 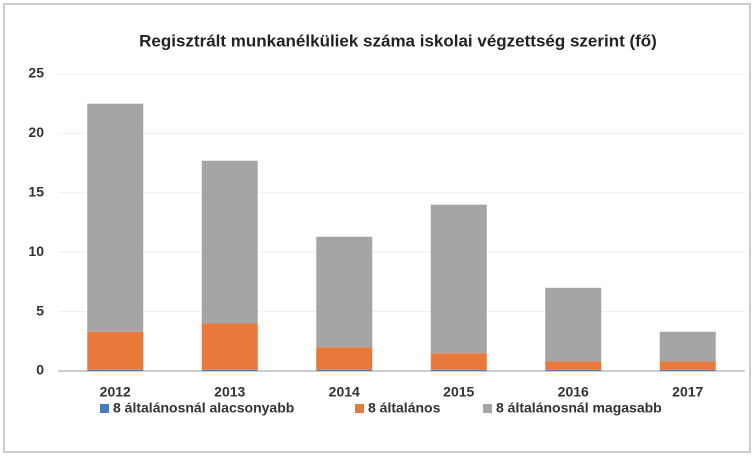 I want to click on y-tick-label: 5, so click(x=40, y=310).